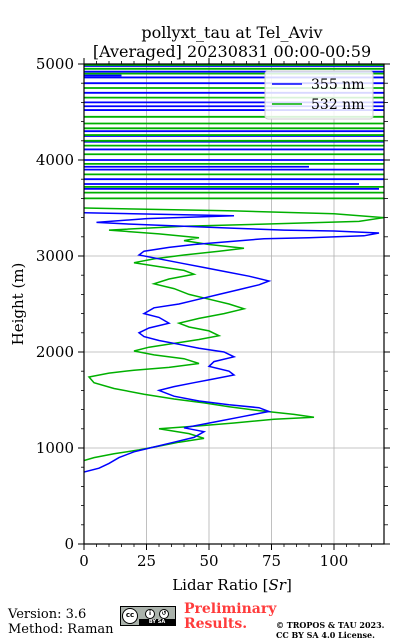 This screenshot has height=640, width=400. What do you see at coordinates (231, 32) in the screenshot?
I see `chart-title: pollyxt_tau at Tel_Aviv` at bounding box center [231, 32].